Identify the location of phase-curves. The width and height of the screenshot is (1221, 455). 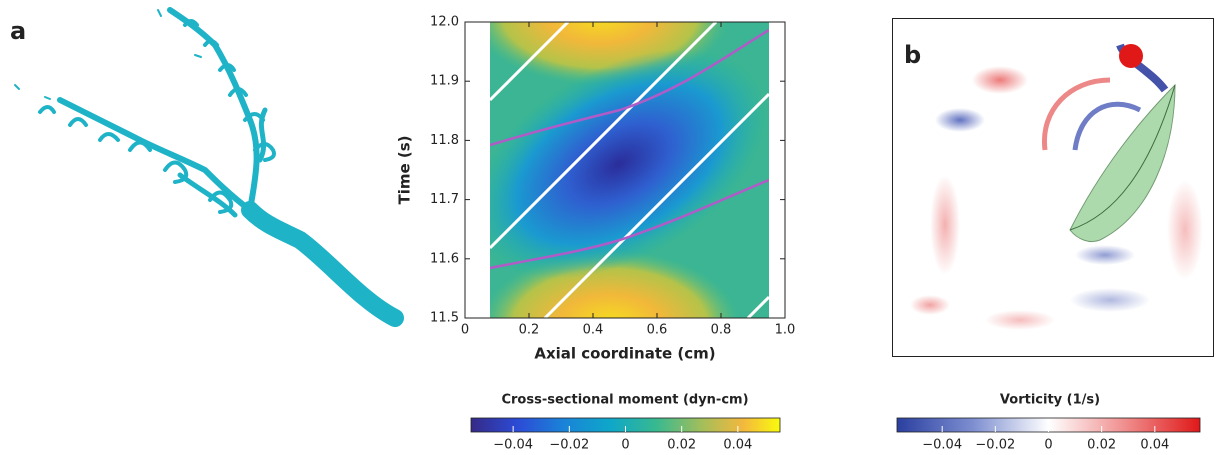
(629, 149).